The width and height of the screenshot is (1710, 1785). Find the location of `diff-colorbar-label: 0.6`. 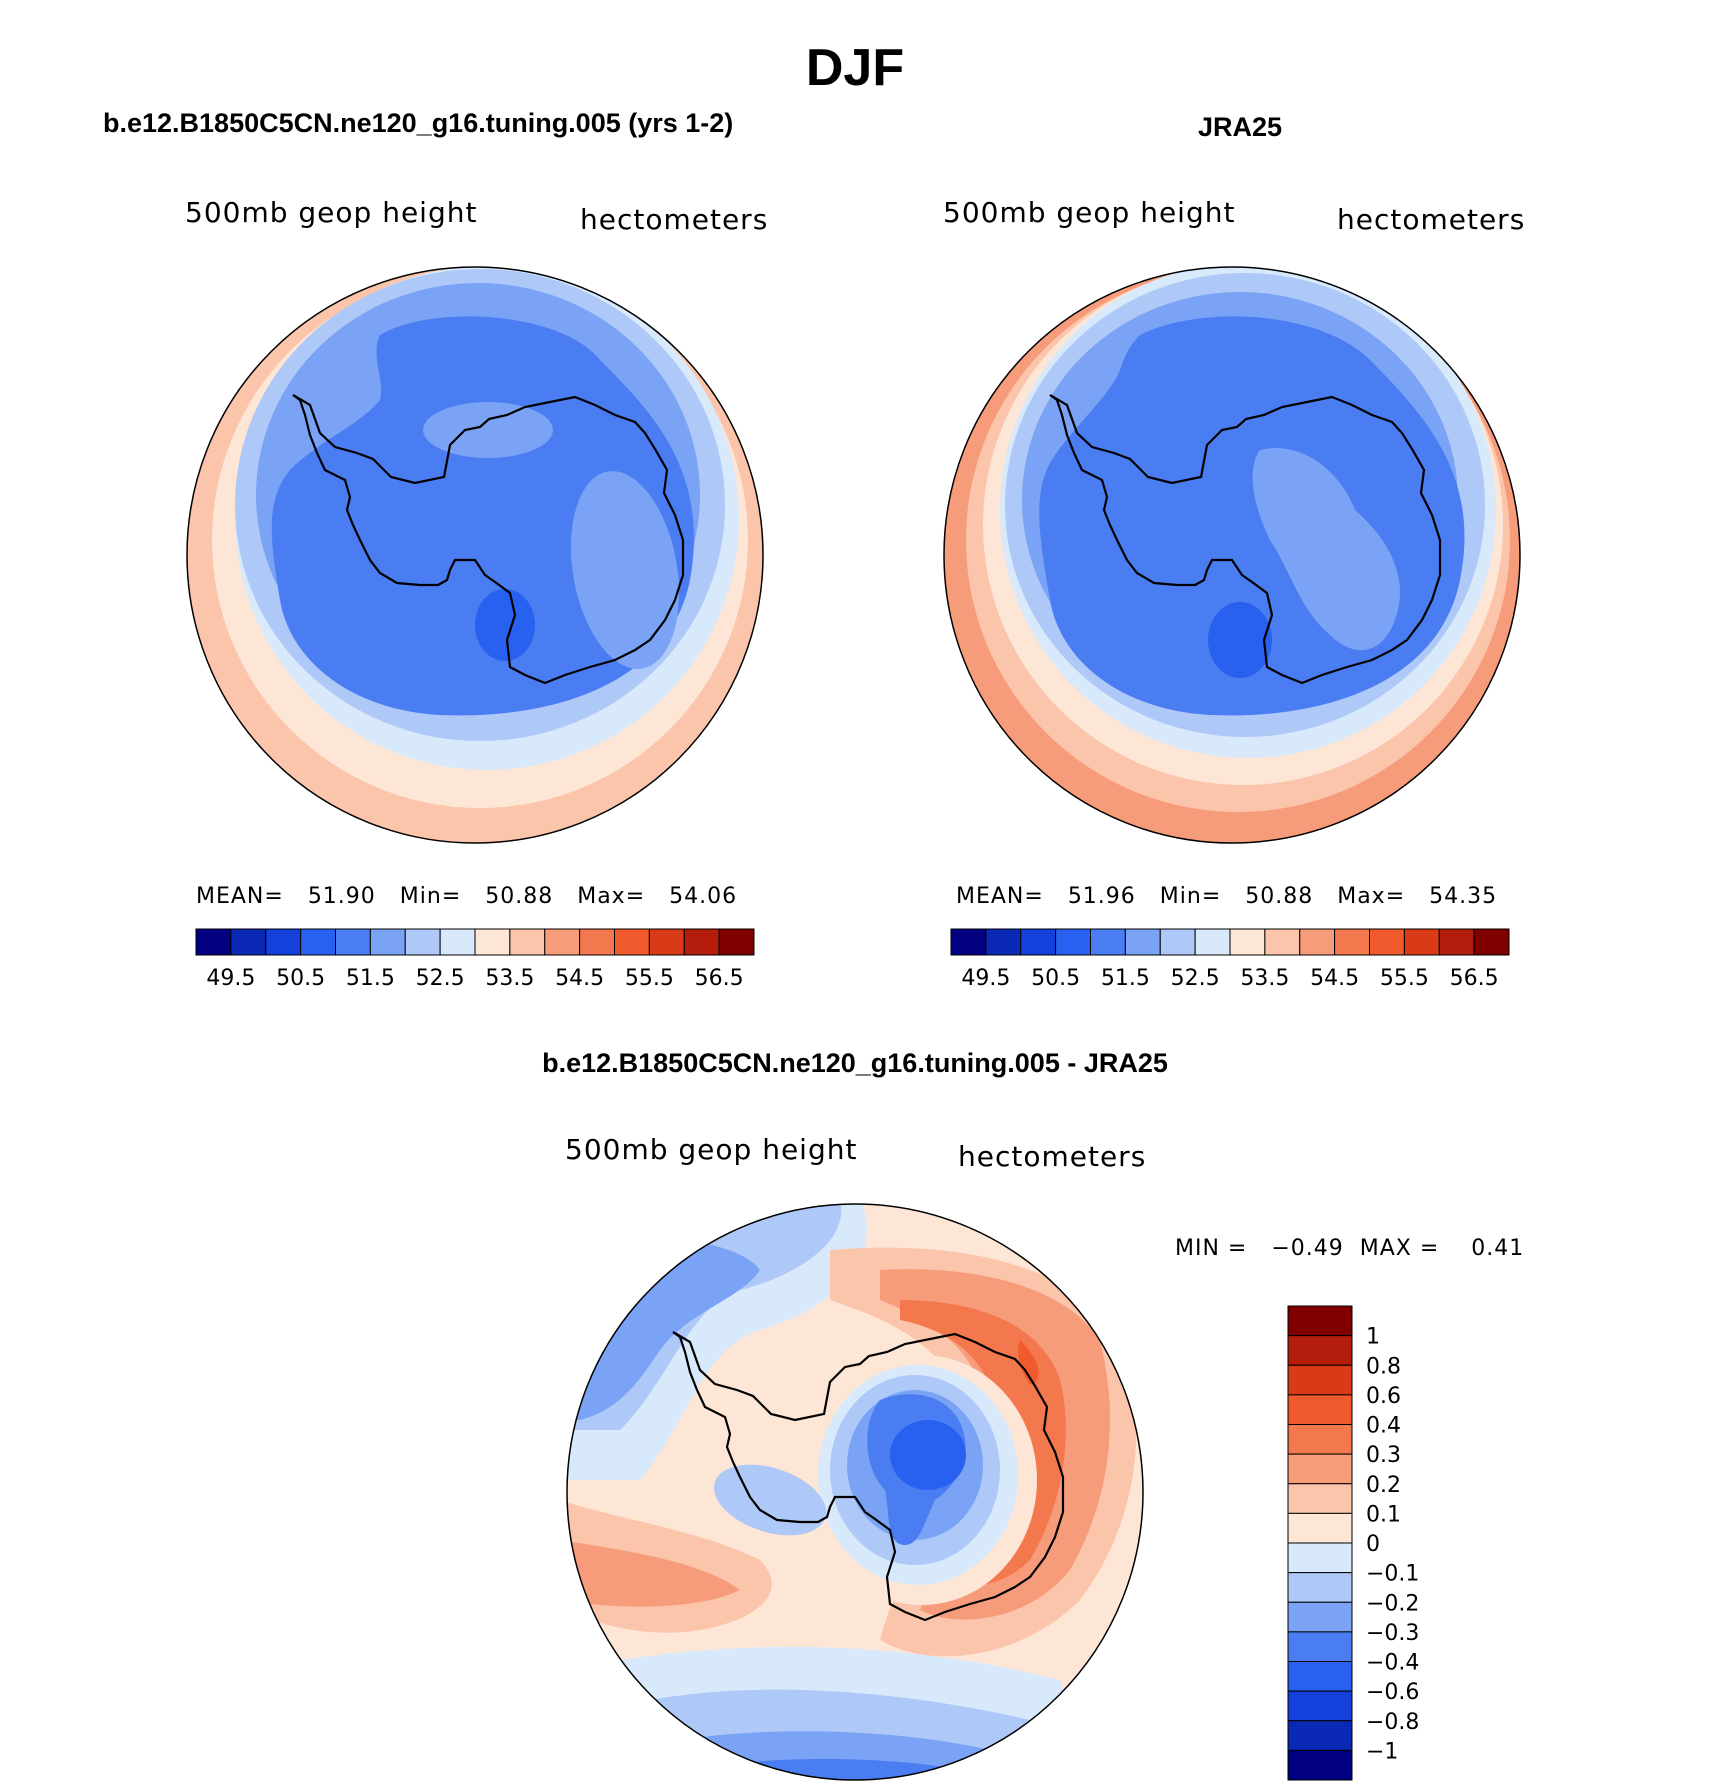

diff-colorbar-label: 0.6 is located at coordinates (1383, 1396).